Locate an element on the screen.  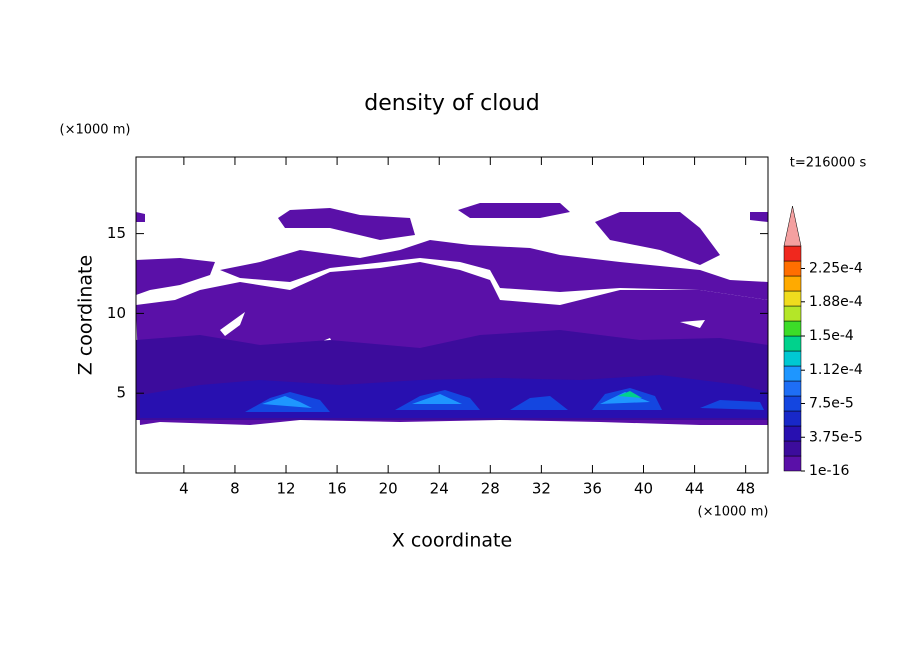
x-tick-label: 32 is located at coordinates (541, 489).